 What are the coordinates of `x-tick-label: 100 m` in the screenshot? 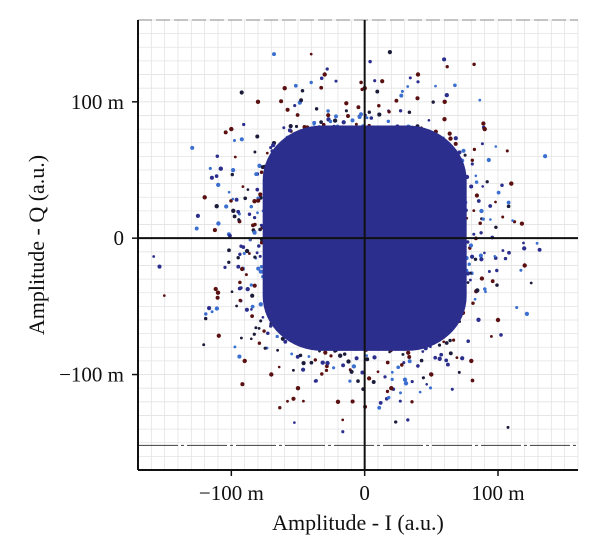 It's located at (497, 493).